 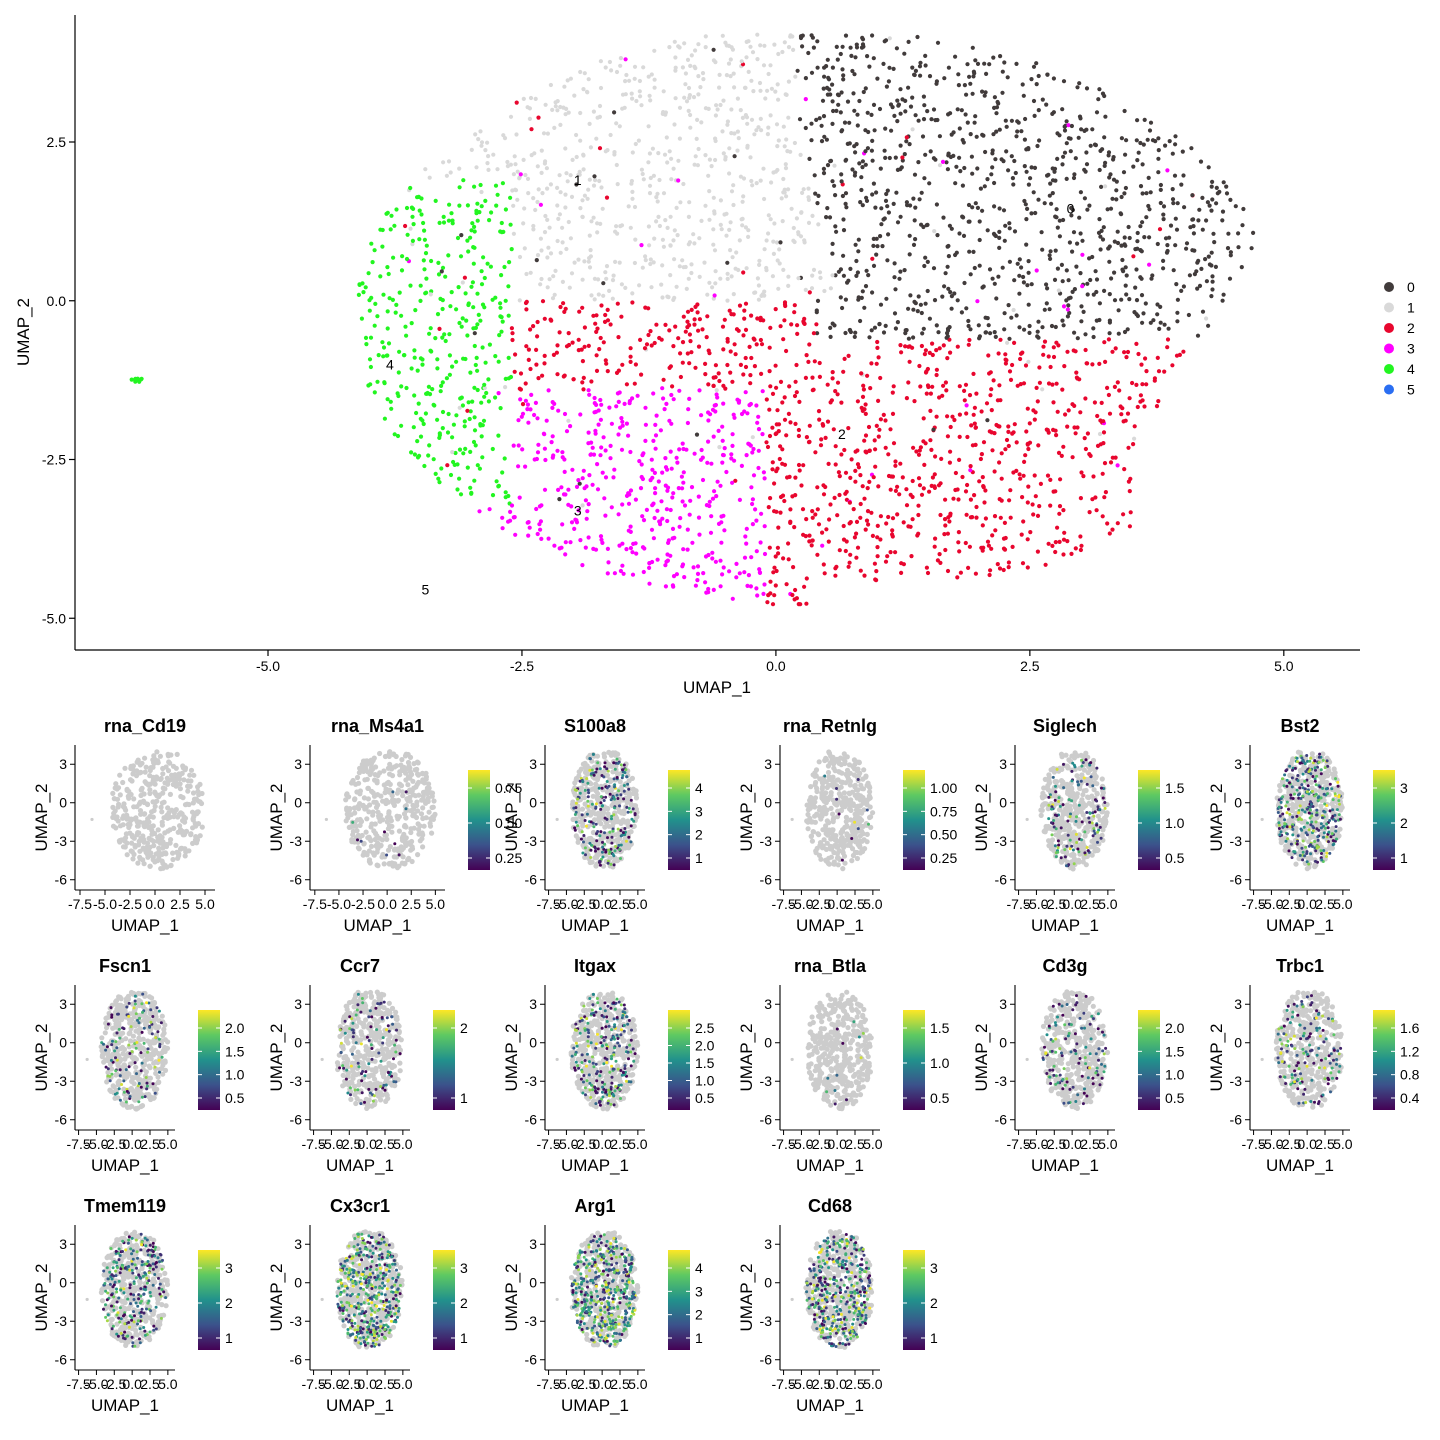 I want to click on y-tick-label: -2.5, so click(x=54, y=460).